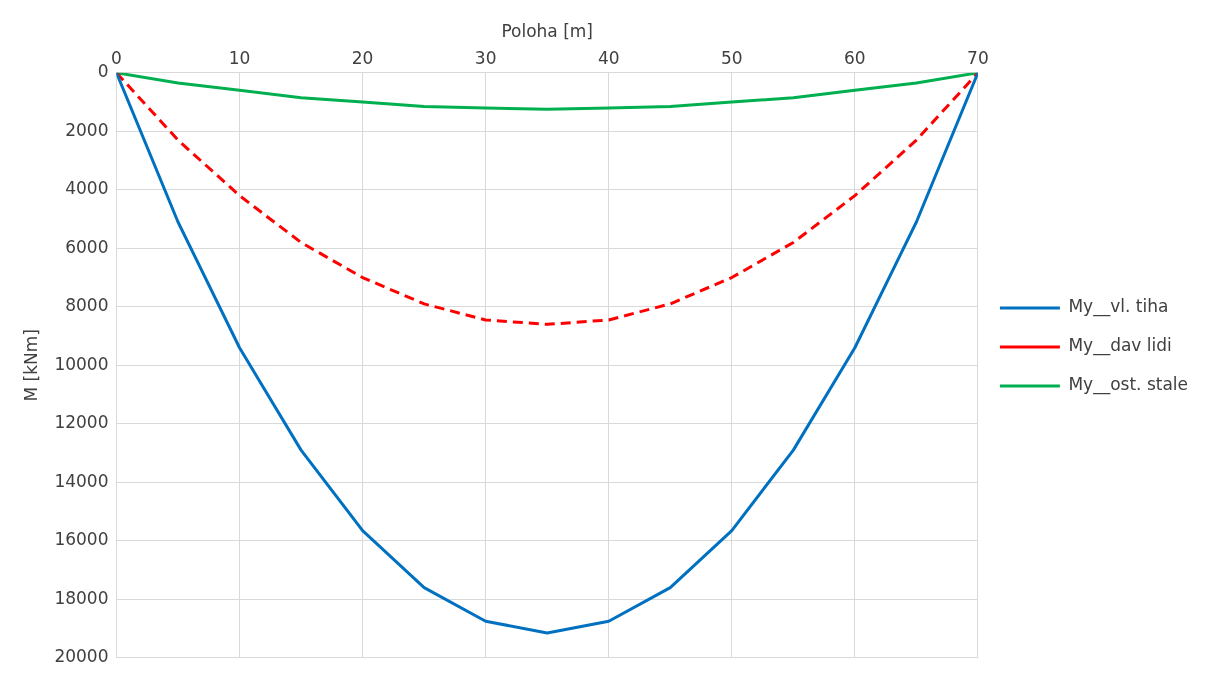 The image size is (1217, 684). I want to click on legend-label: My__vl. tiha, so click(1118, 307).